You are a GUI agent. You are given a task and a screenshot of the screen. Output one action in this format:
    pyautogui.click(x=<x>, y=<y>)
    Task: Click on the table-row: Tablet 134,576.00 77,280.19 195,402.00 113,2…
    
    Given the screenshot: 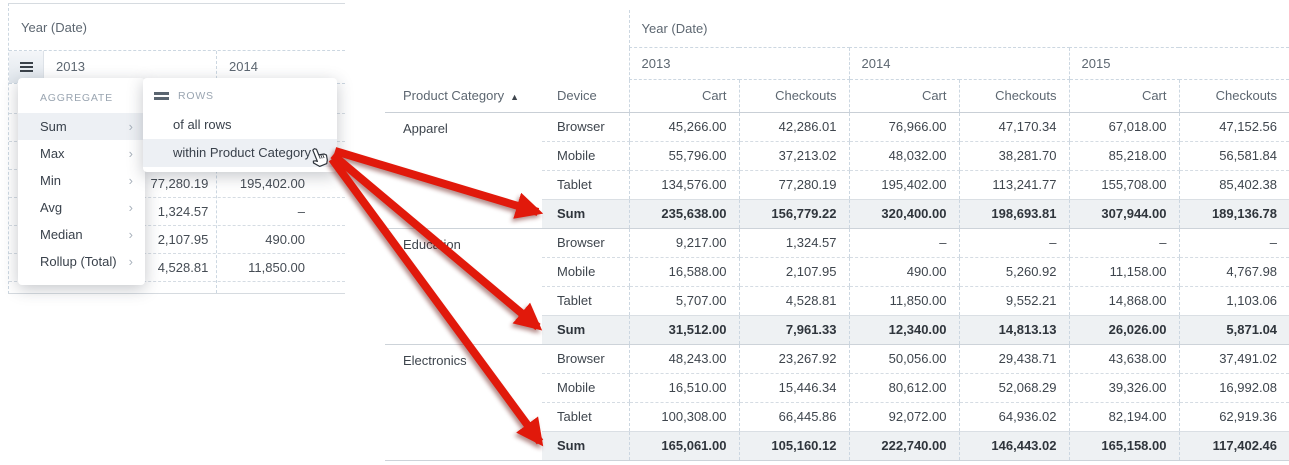 What is the action you would take?
    pyautogui.click(x=837, y=184)
    